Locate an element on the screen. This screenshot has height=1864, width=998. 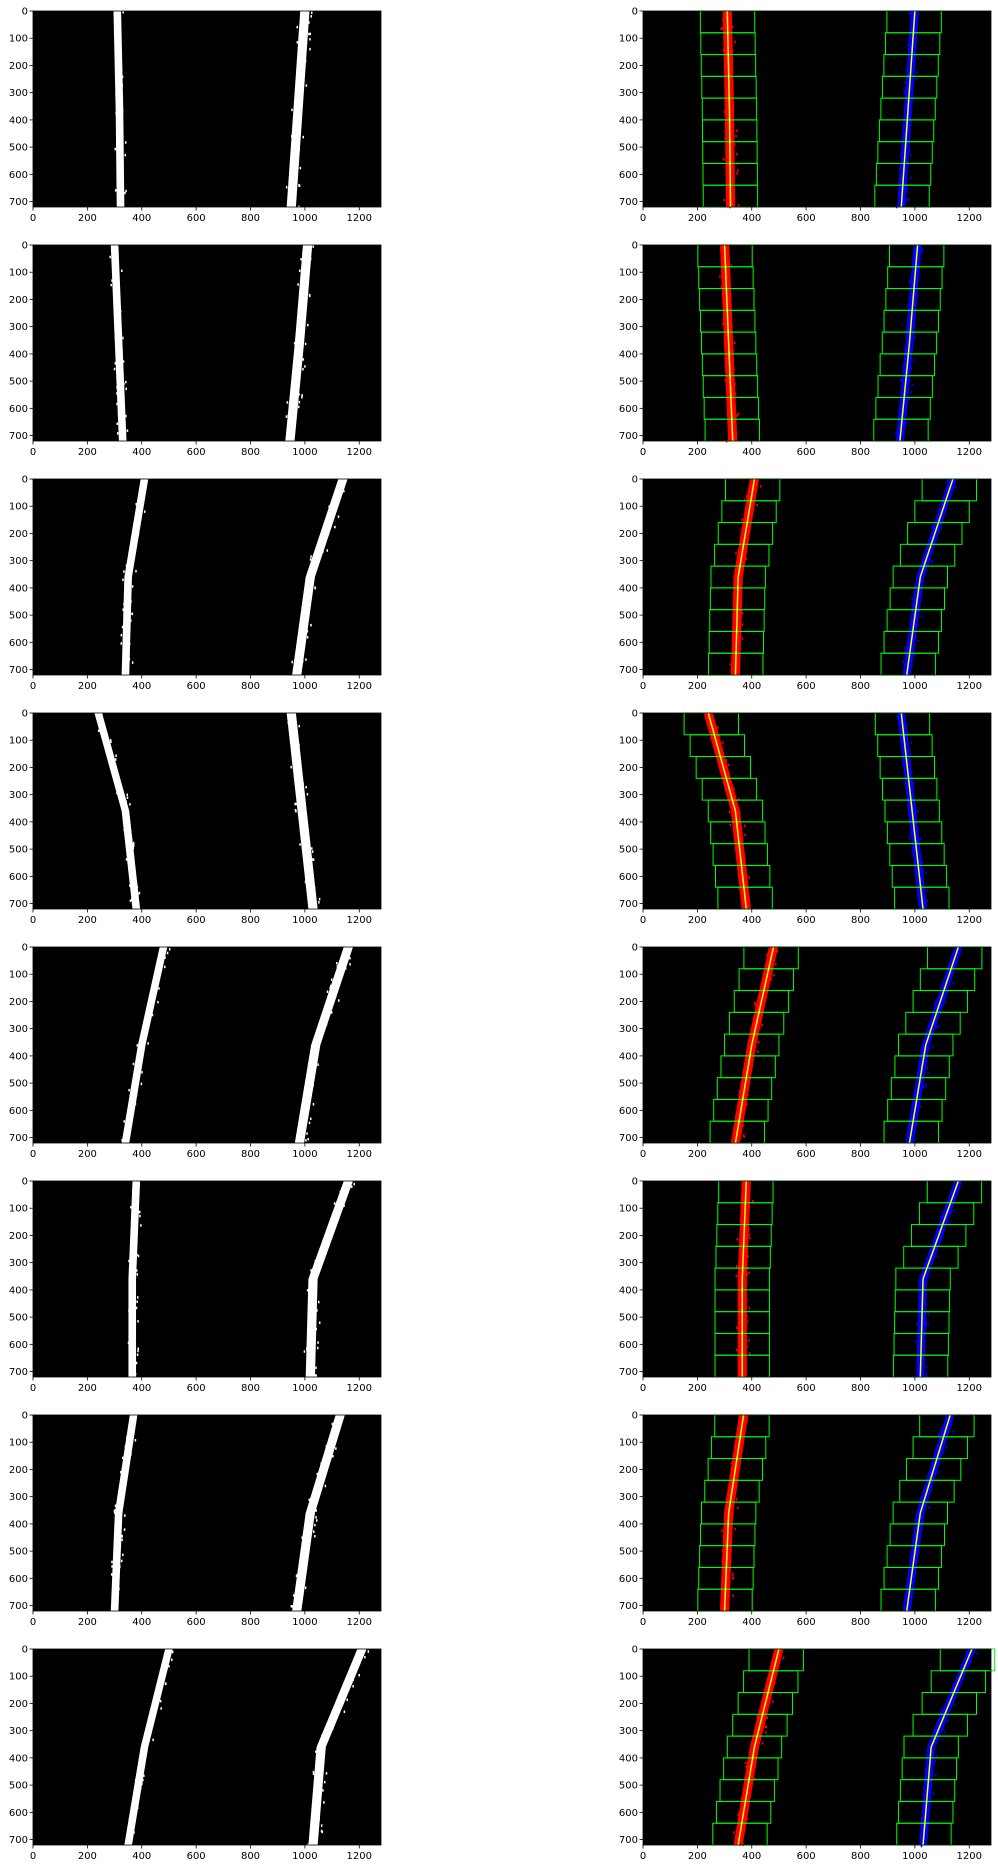
x-tick-label: 600 is located at coordinates (806, 686).